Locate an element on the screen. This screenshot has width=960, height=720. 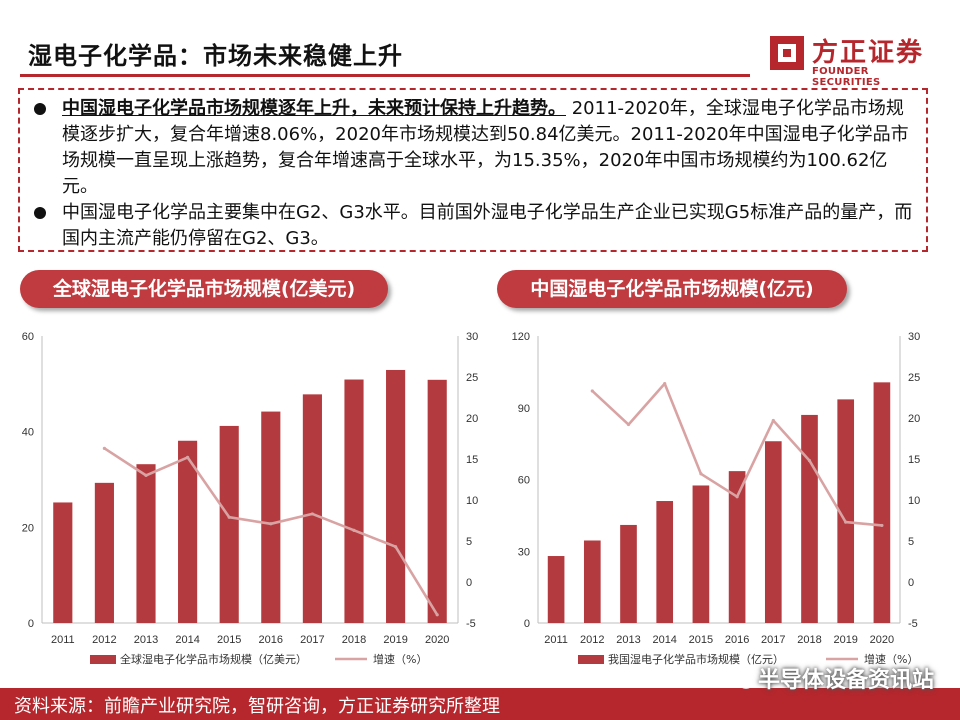
logo-text-en: FOUNDER SECURITIES is located at coordinates (846, 77).